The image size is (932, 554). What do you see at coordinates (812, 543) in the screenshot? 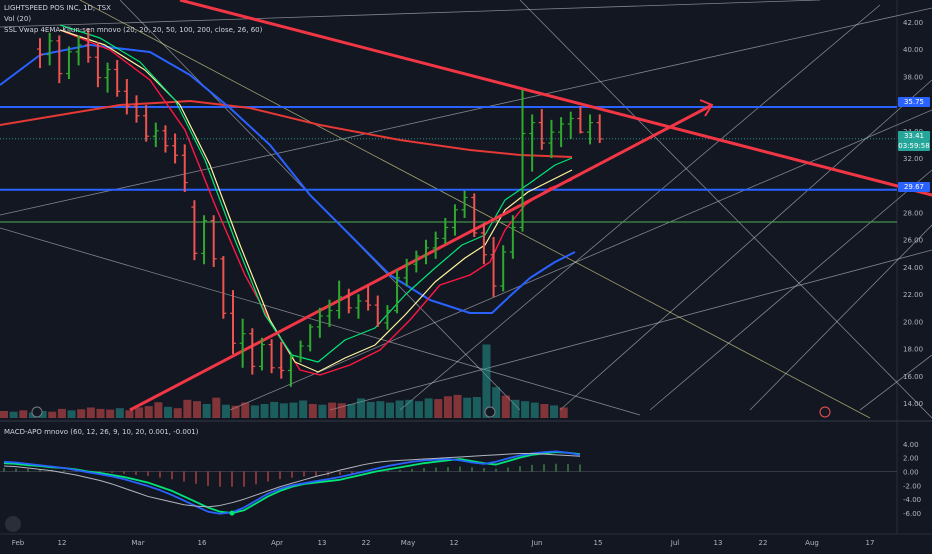
I see `time-tick-label: Aug` at bounding box center [812, 543].